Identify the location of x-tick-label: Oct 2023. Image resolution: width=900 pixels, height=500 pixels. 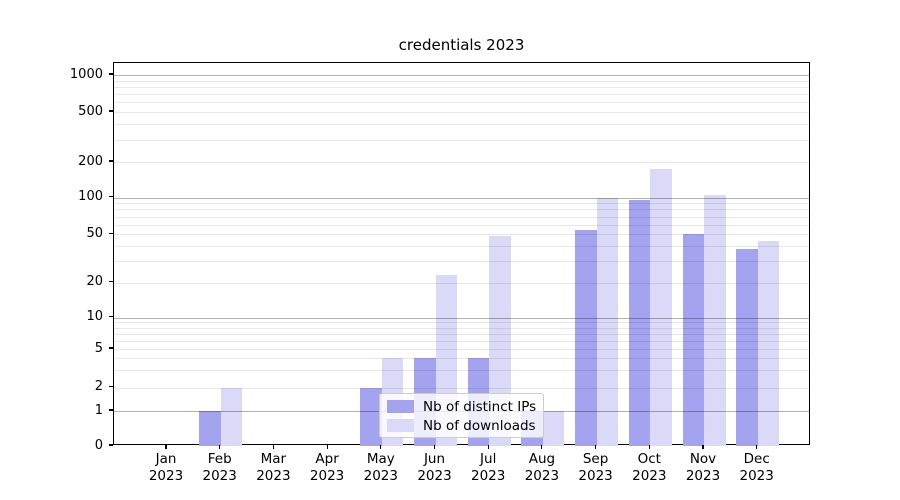
(649, 467).